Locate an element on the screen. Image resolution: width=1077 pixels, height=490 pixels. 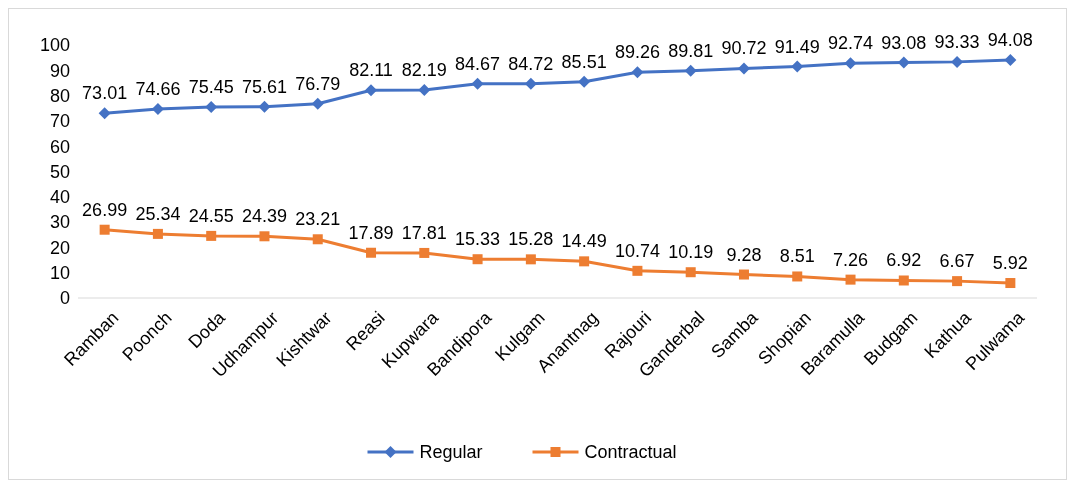
legend-label: Regular is located at coordinates (451, 452).